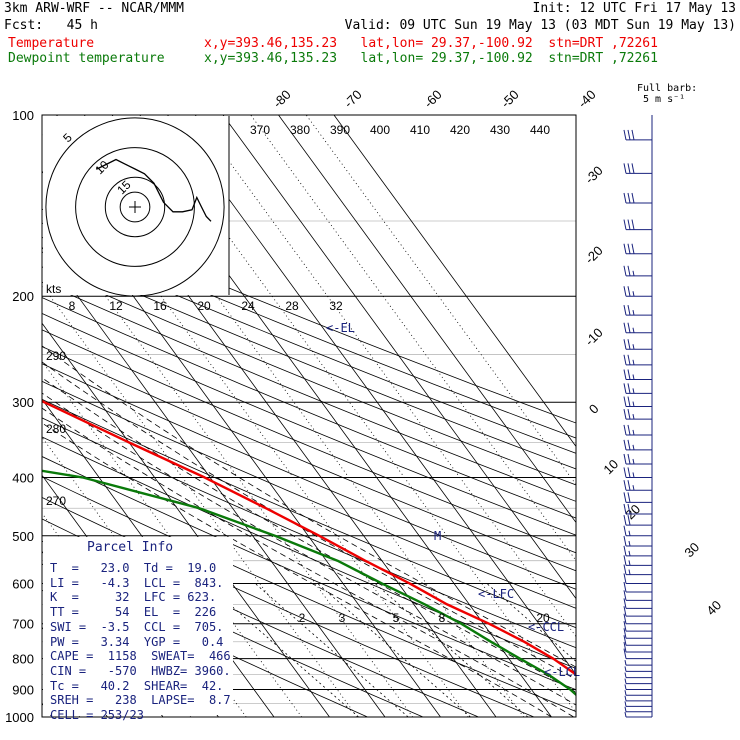 Image resolution: width=740 pixels, height=740 pixels. Describe the element at coordinates (94, 8) in the screenshot. I see `model-title: 3km ARW-WRF -- NCAR/MMM` at that location.